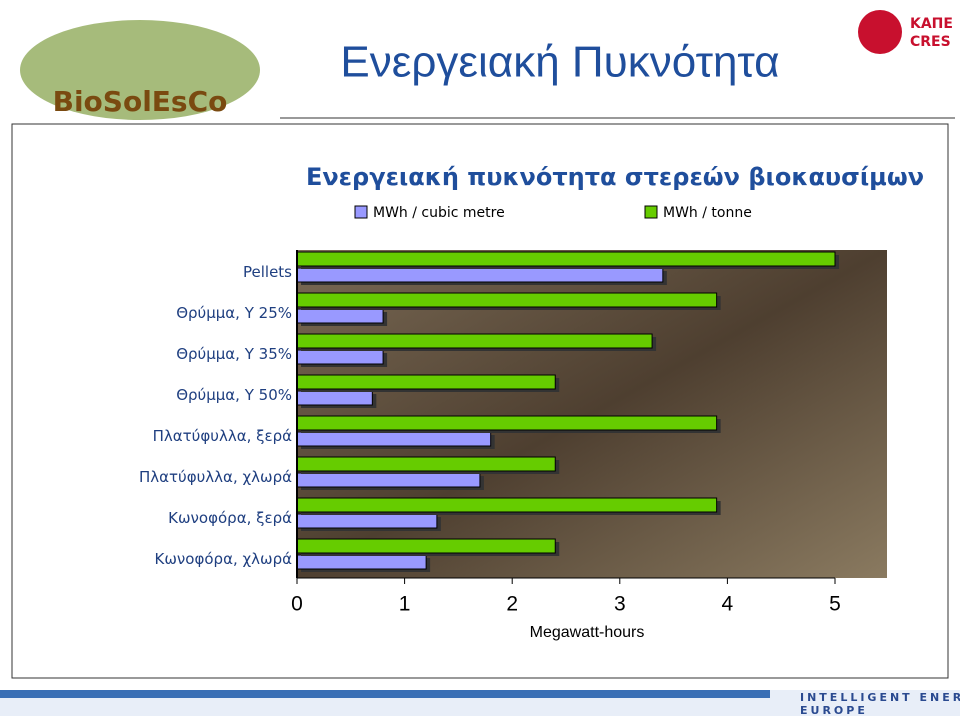 The image size is (960, 720). Describe the element at coordinates (385, 694) in the screenshot. I see `footer-strip` at that location.